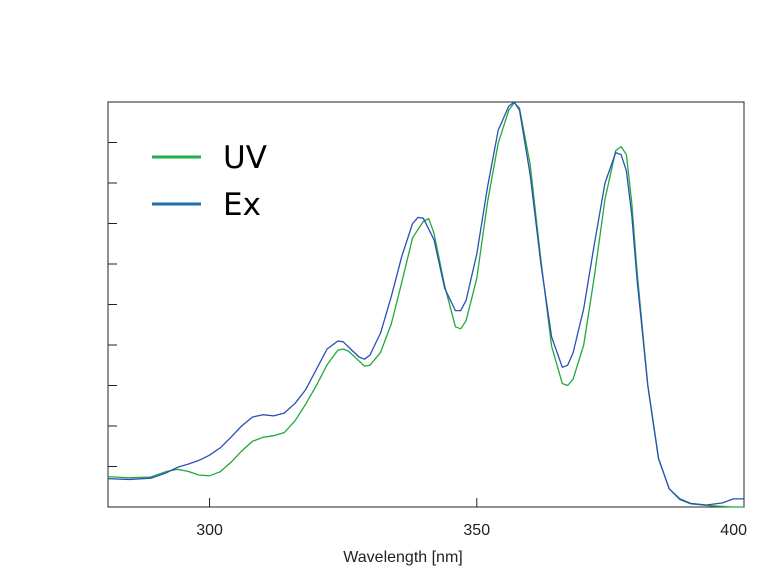  What do you see at coordinates (112, 304) in the screenshot?
I see `y-axis-ticks` at bounding box center [112, 304].